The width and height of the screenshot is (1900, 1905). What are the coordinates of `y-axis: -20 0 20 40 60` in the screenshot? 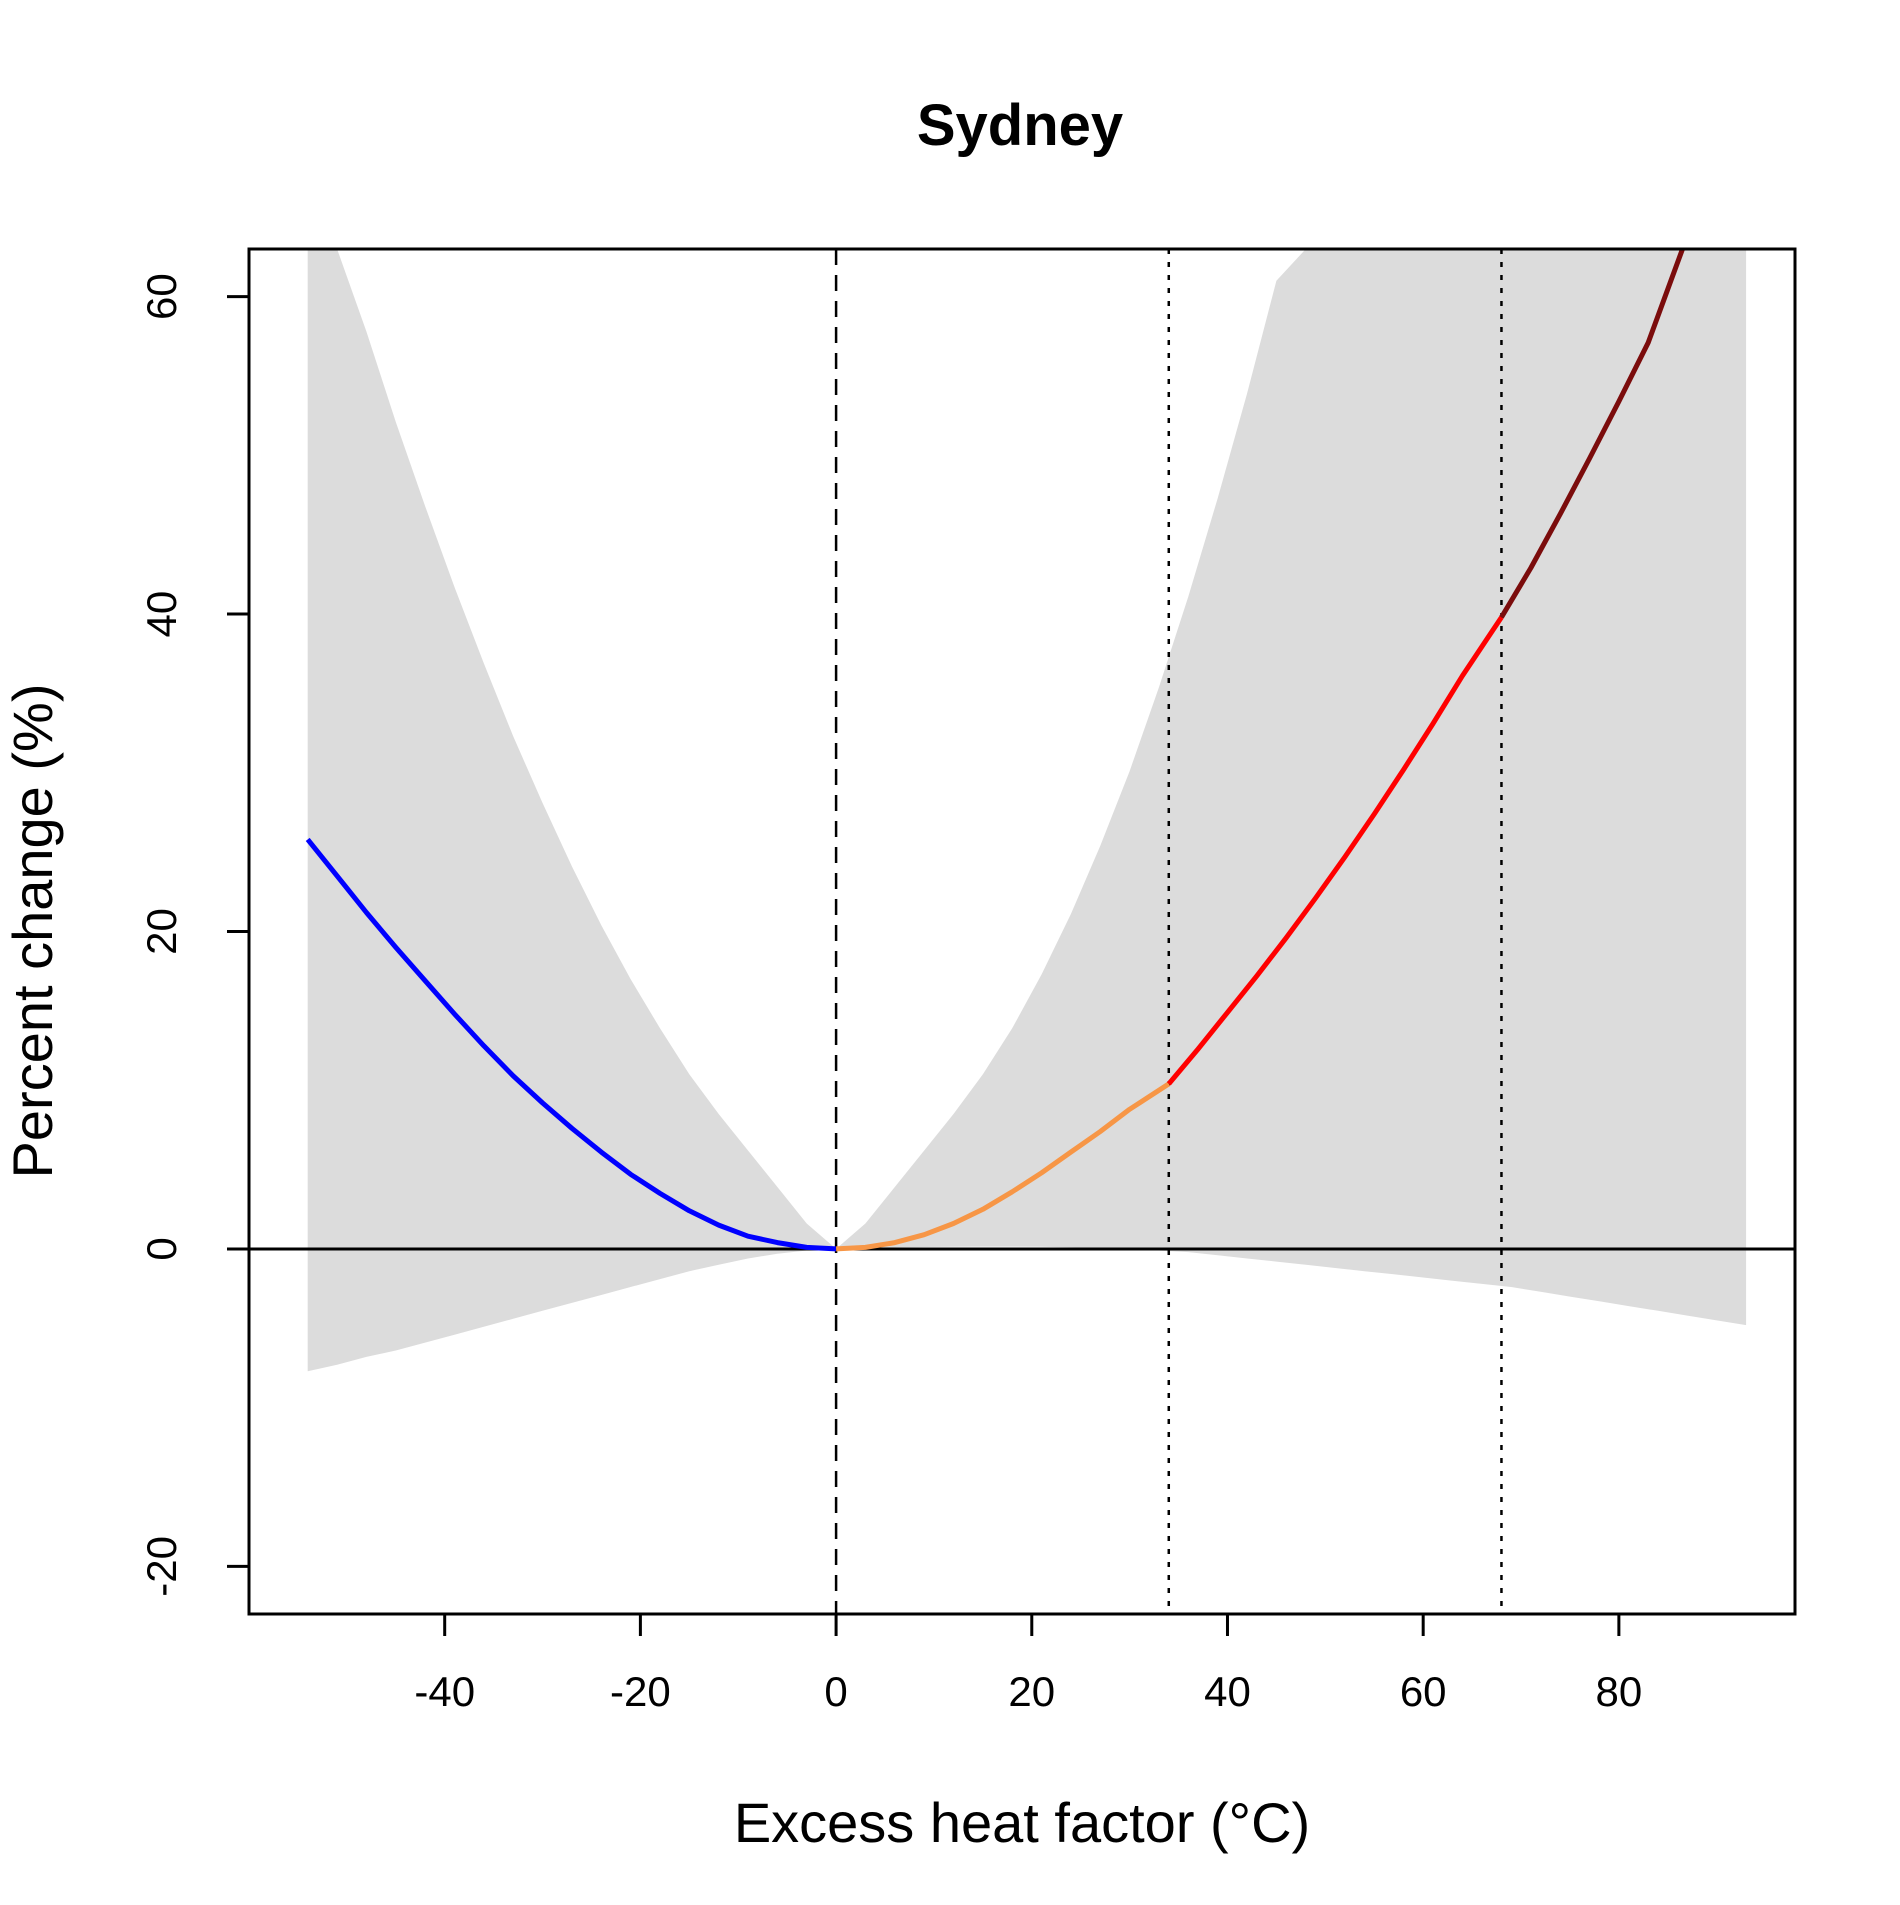 It's located at (193, 935).